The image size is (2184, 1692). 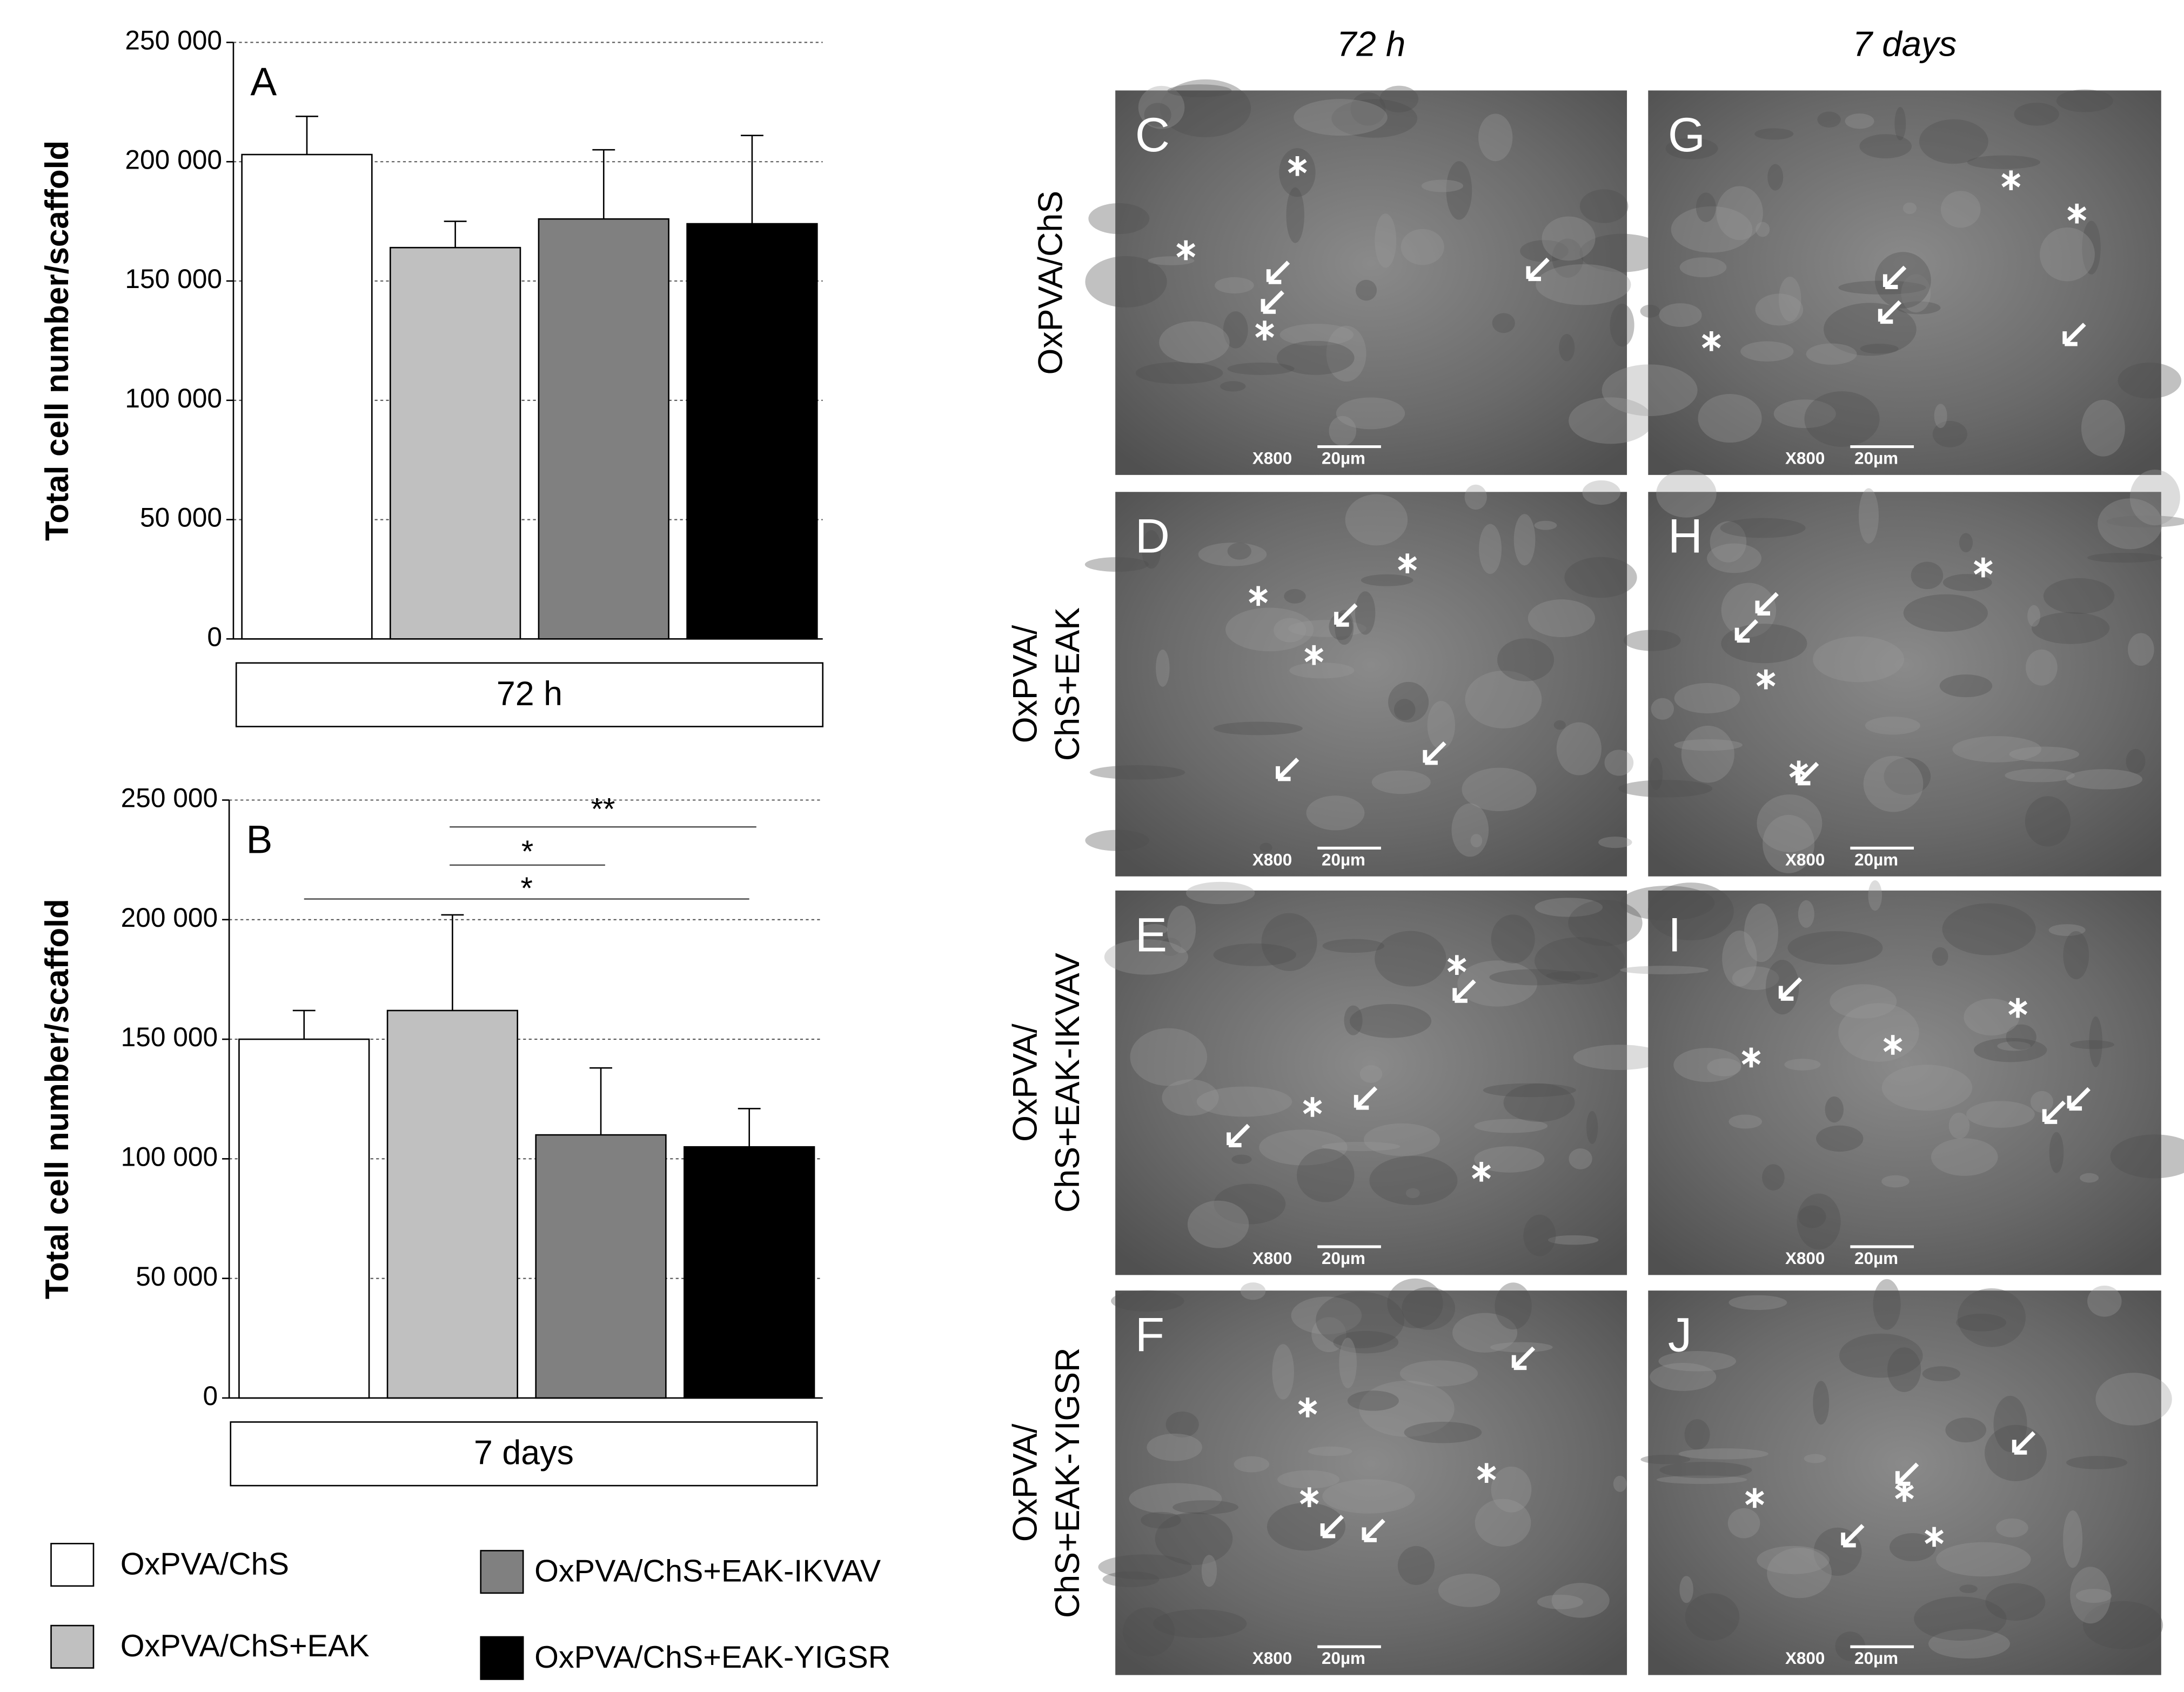 What do you see at coordinates (211, 1396) in the screenshot?
I see `y-tick-label: 0` at bounding box center [211, 1396].